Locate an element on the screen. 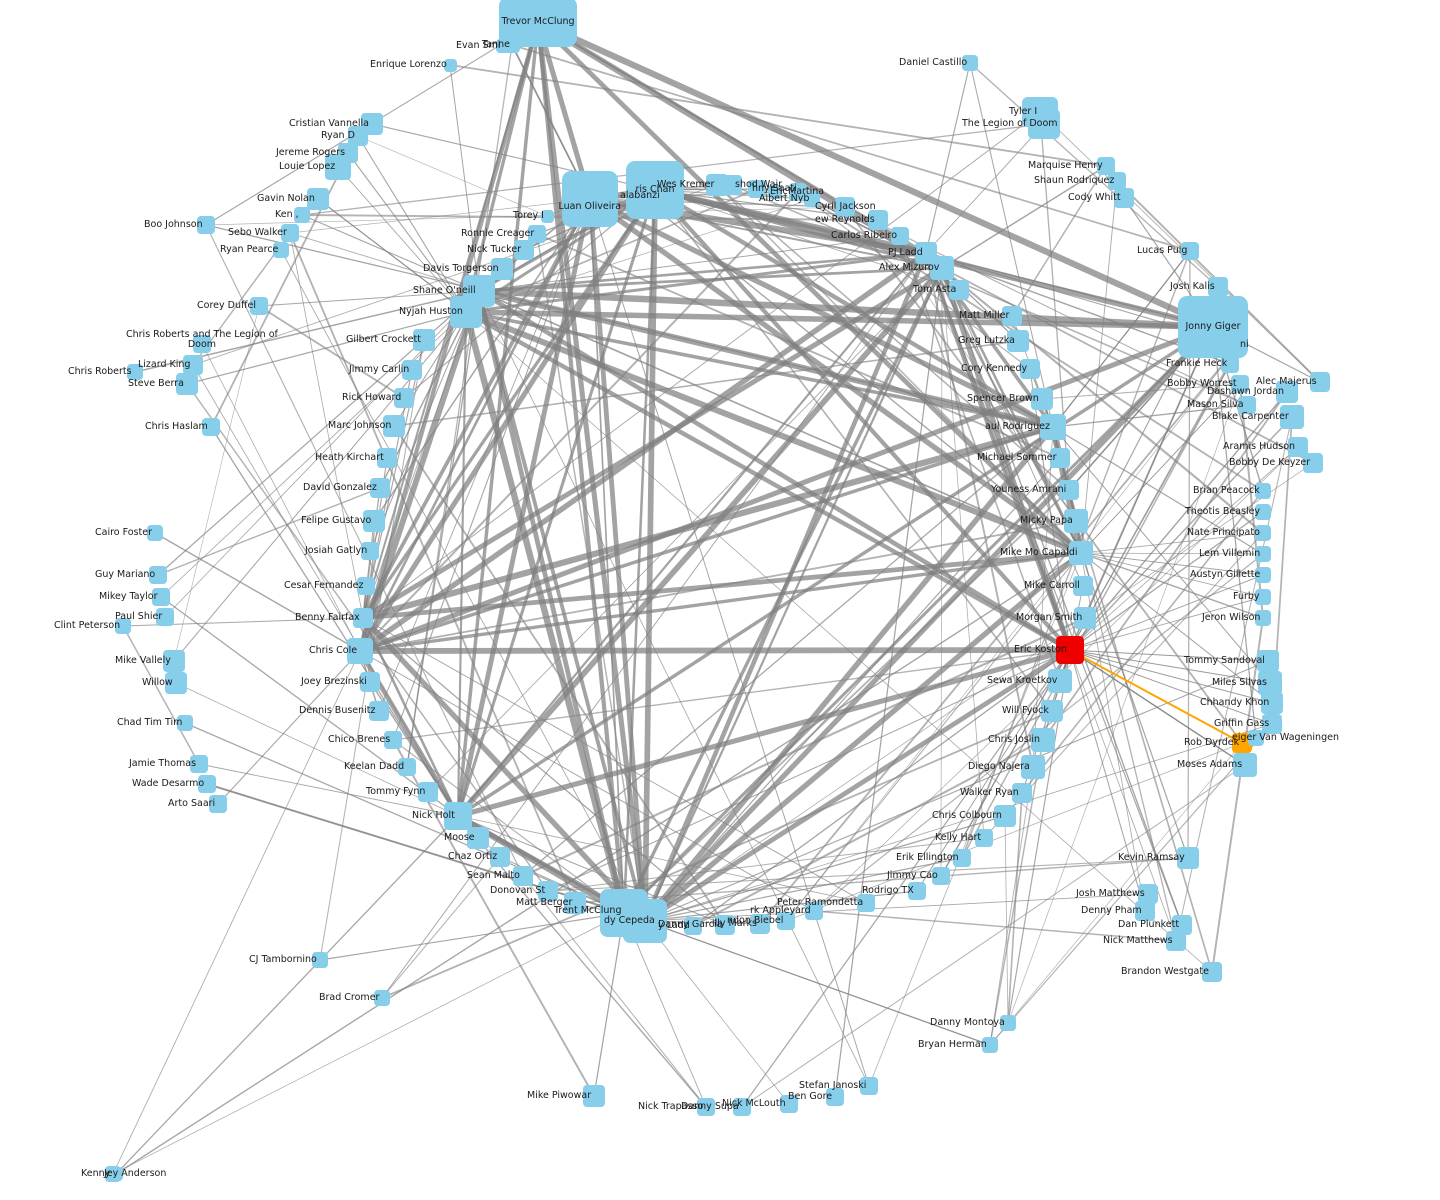  graph-node-chad-tim-tim is located at coordinates (185, 723).